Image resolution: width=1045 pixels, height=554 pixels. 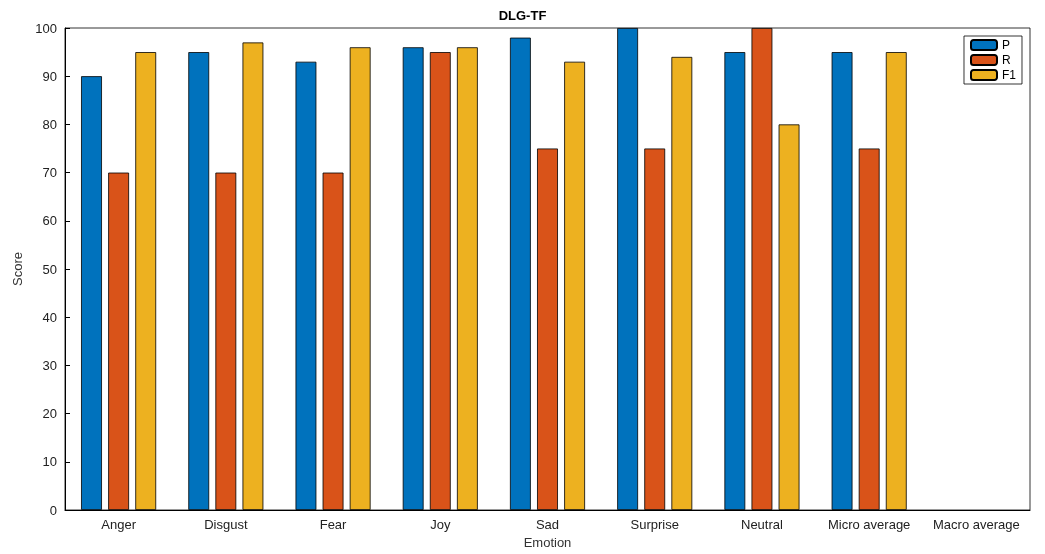 I want to click on legend-label: F1, so click(x=1009, y=75).